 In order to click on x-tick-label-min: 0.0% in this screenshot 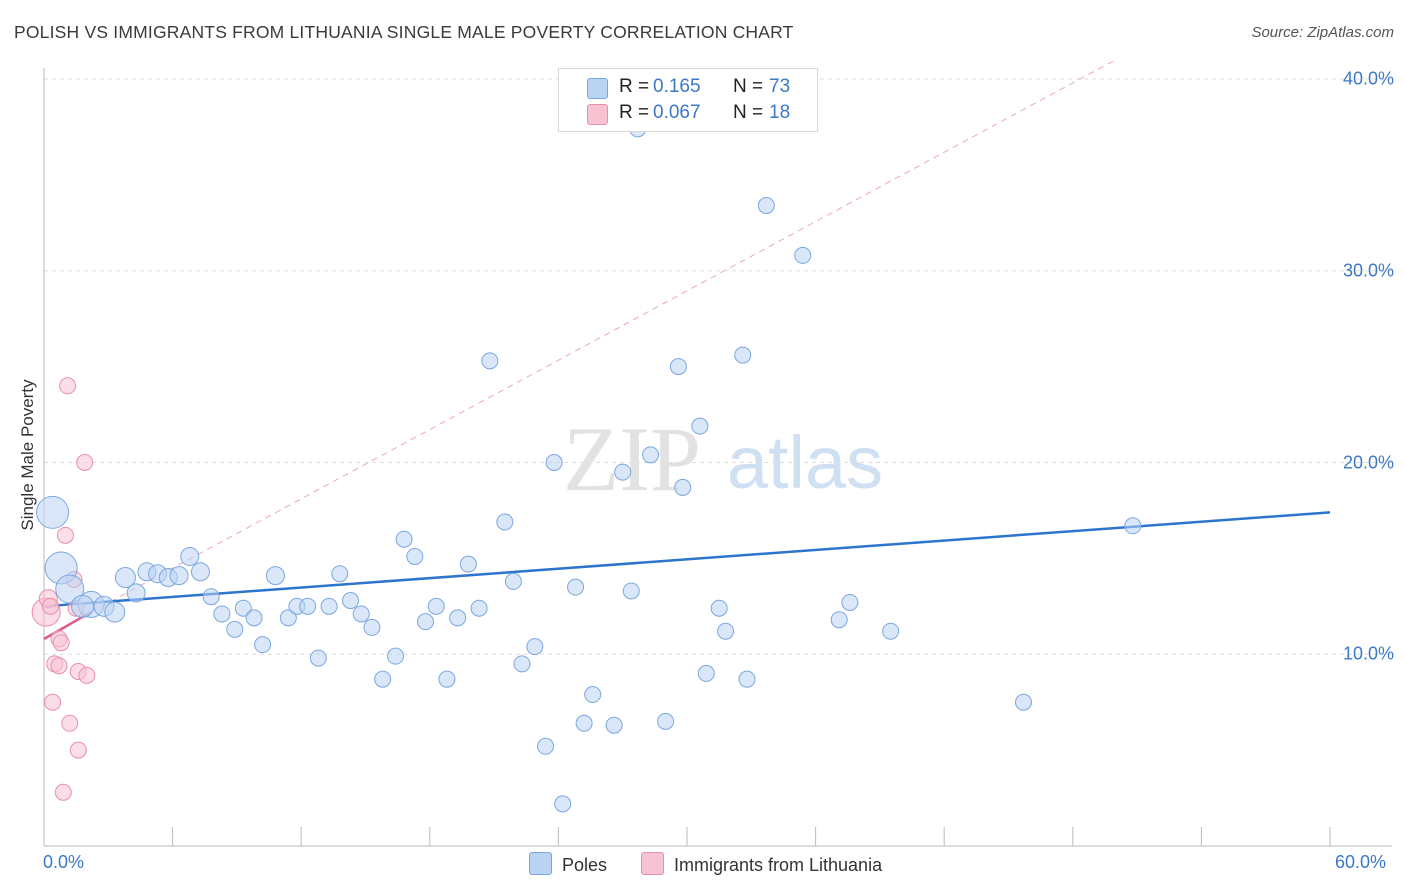, I will do `click(64, 862)`.